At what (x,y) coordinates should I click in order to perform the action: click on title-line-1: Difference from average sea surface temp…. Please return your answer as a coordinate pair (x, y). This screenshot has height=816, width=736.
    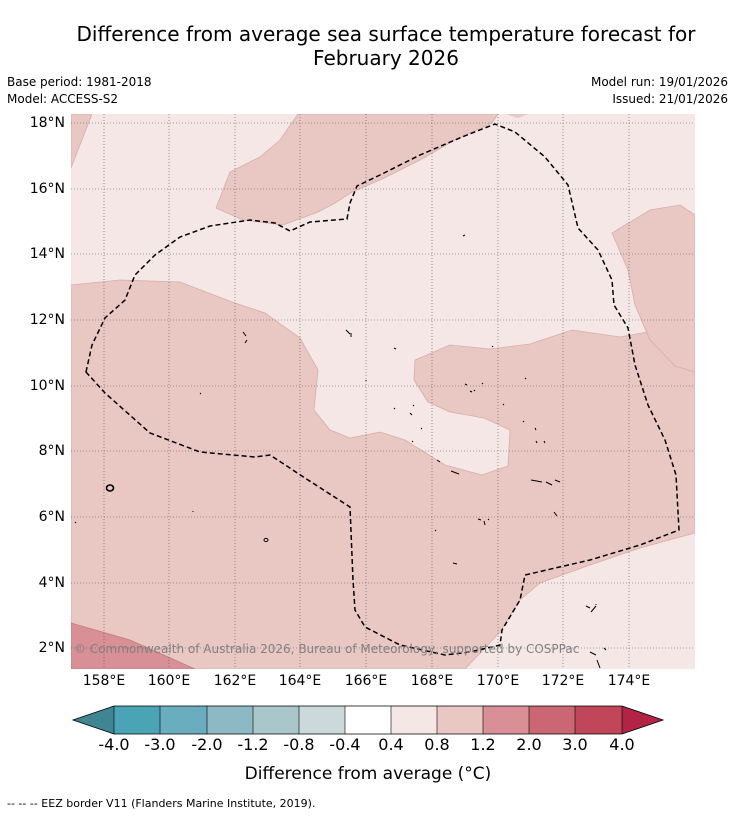
    Looking at the image, I should click on (386, 34).